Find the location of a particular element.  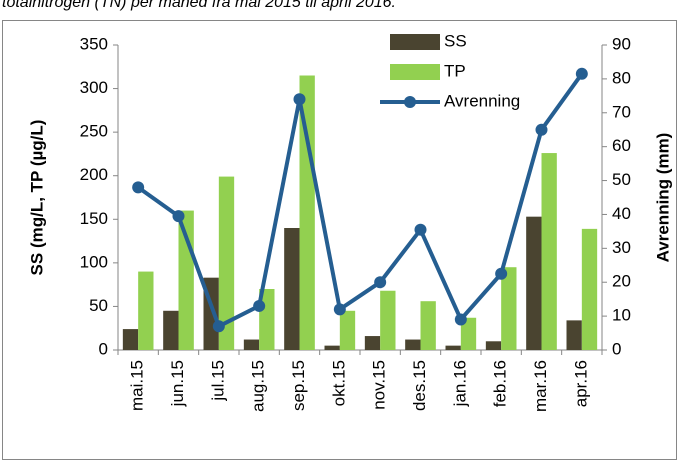

y-axis-label: SS (mg/L, TP (µg/L) is located at coordinates (36, 198).